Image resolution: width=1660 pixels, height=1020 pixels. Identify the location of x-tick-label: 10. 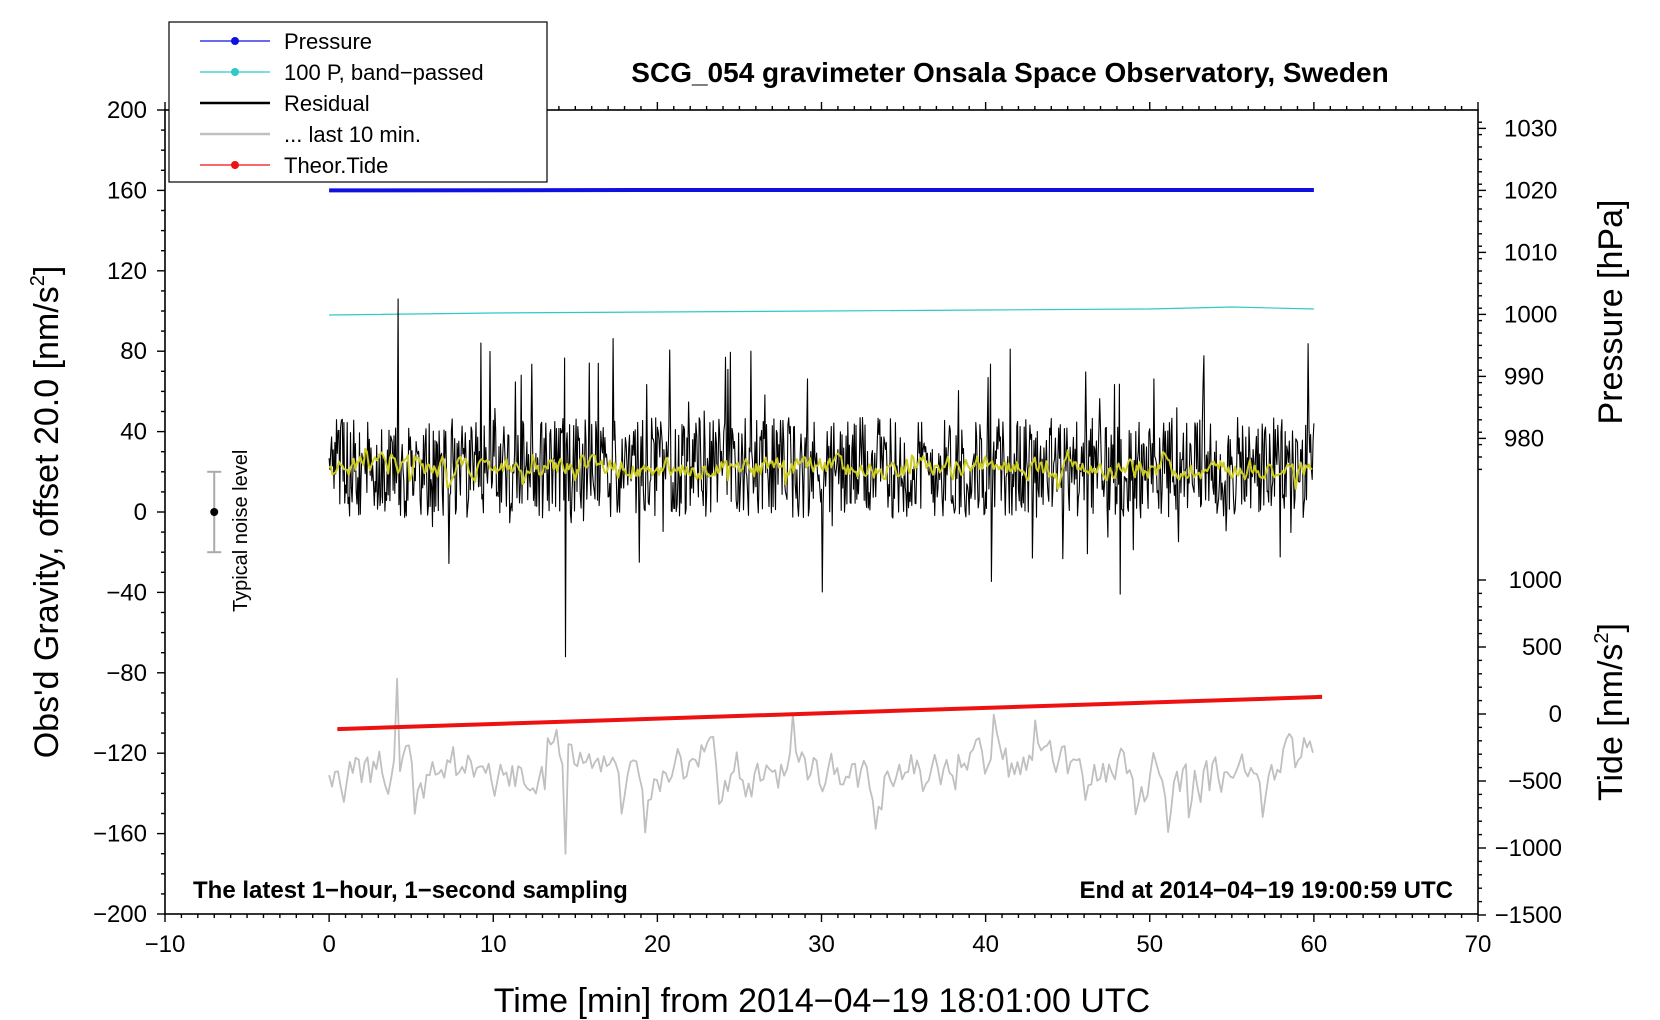
(493, 944).